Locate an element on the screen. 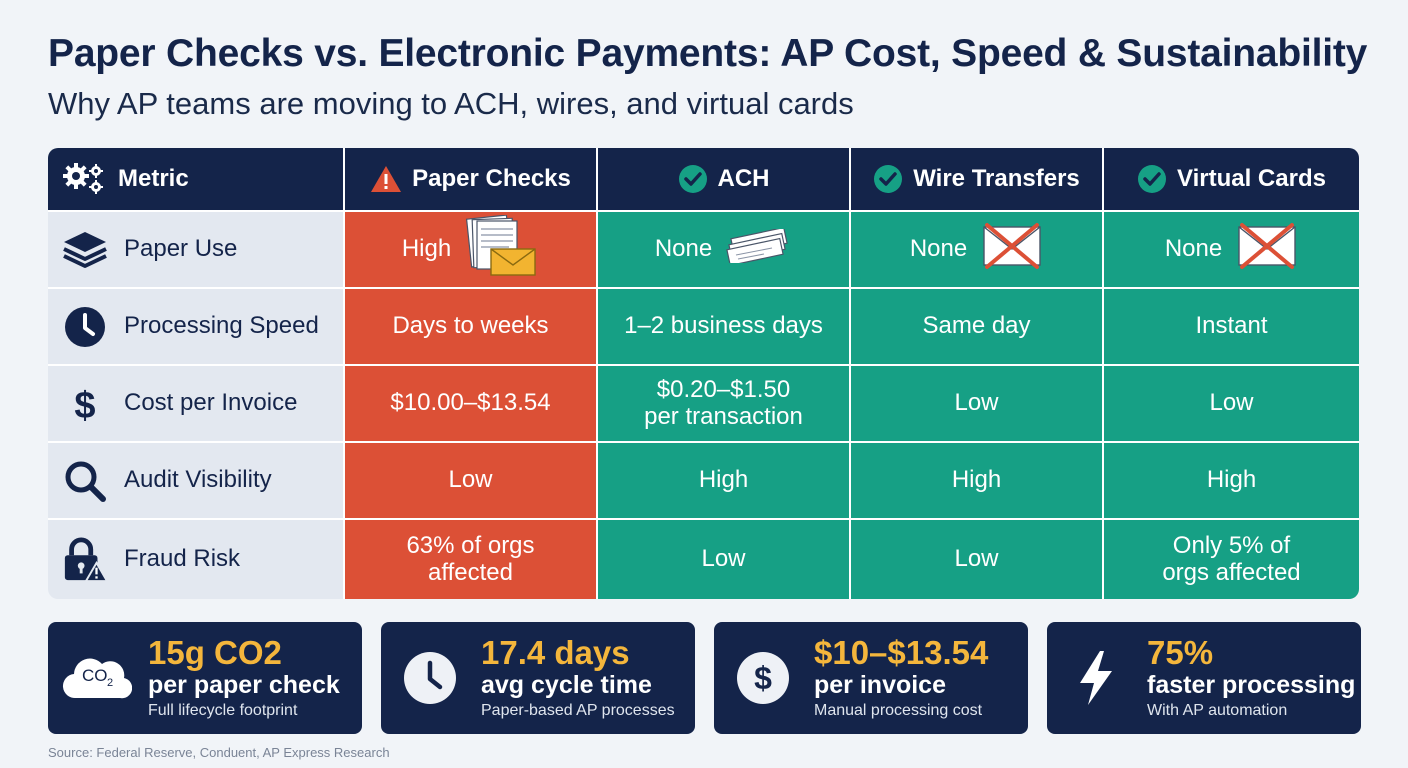 This screenshot has width=1408, height=768. value-cell: 63% of orgs affected is located at coordinates (471, 559).